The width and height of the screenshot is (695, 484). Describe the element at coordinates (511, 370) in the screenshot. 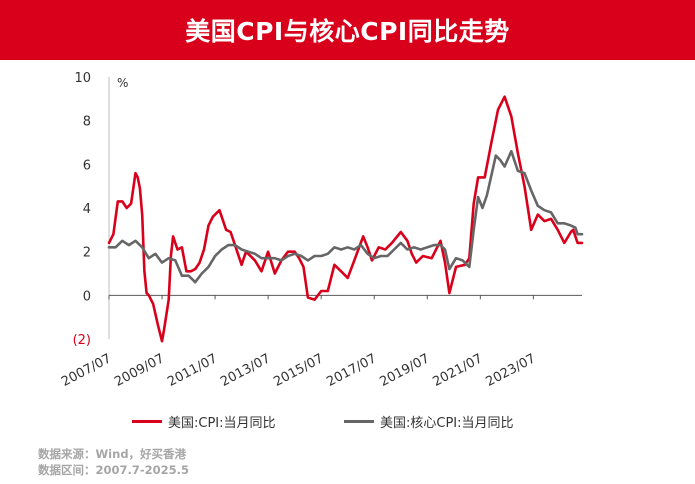

I see `x-tick-label: 2023/07` at that location.